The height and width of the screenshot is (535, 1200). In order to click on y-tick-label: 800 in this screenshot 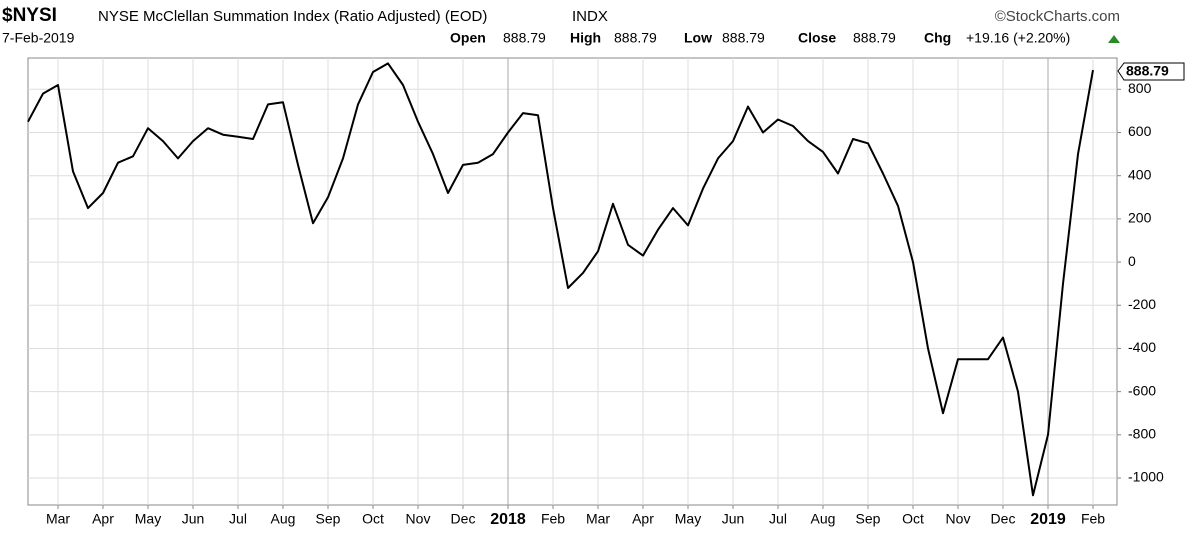, I will do `click(1140, 88)`.